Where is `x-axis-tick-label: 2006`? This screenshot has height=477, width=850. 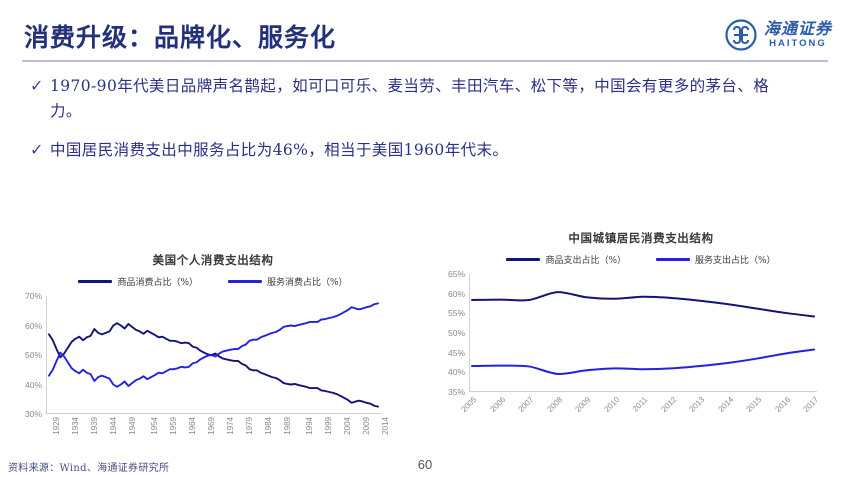
x-axis-tick-label: 2006 is located at coordinates (497, 404).